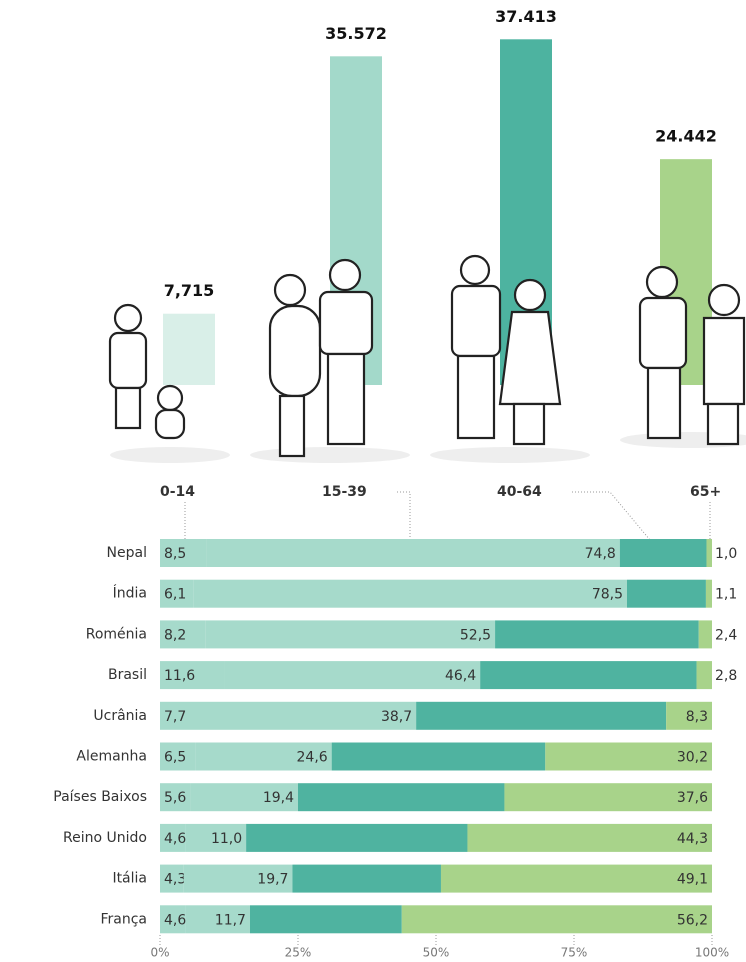  Describe the element at coordinates (272, 880) in the screenshot. I see `value-label: 19,7` at that location.